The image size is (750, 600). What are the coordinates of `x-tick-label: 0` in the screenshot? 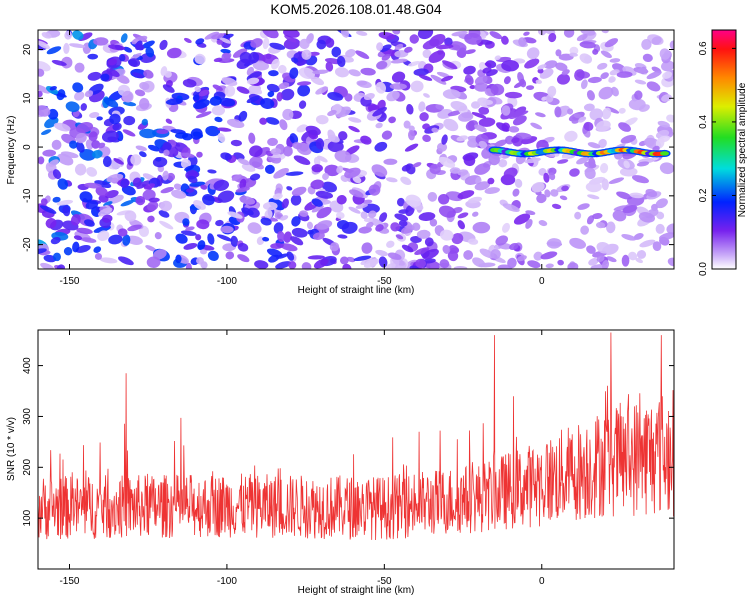 It's located at (542, 581).